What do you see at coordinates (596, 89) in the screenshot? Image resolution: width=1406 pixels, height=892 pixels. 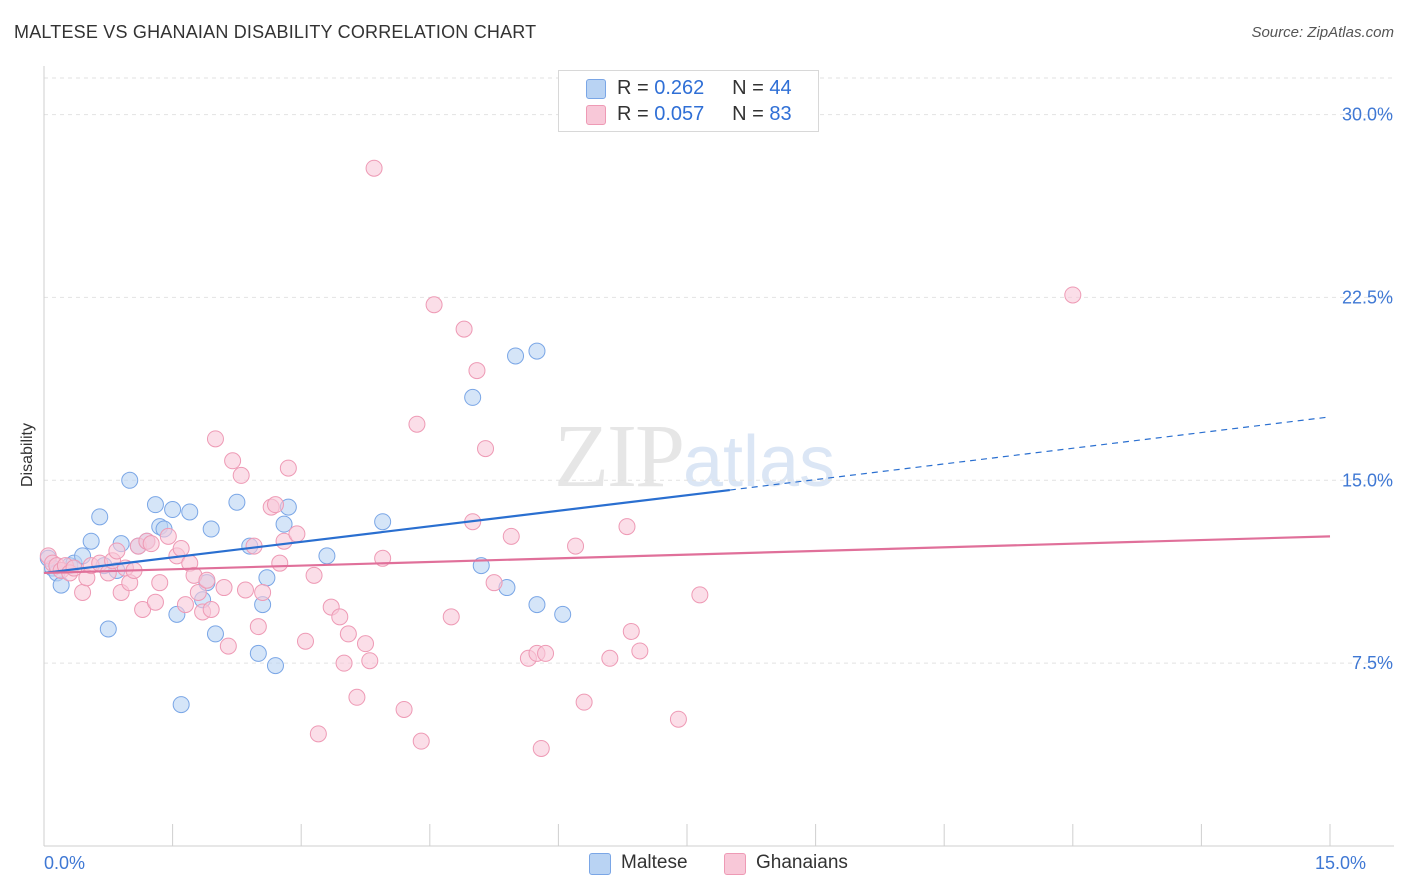 I see `maltese-swatch` at bounding box center [596, 89].